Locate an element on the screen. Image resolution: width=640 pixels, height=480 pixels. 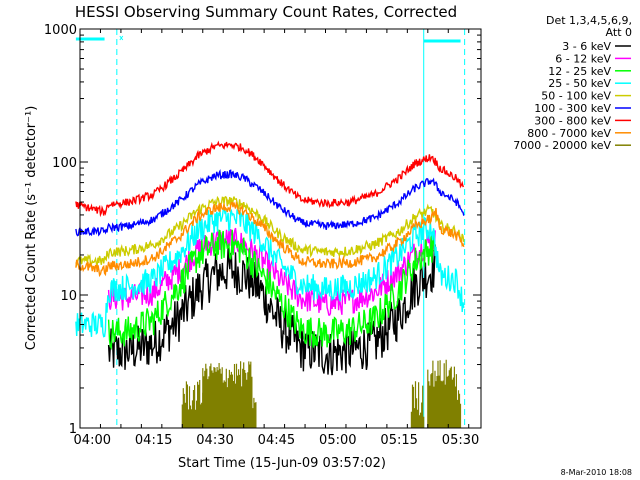
y-tick-label: 1 is located at coordinates (73, 429).